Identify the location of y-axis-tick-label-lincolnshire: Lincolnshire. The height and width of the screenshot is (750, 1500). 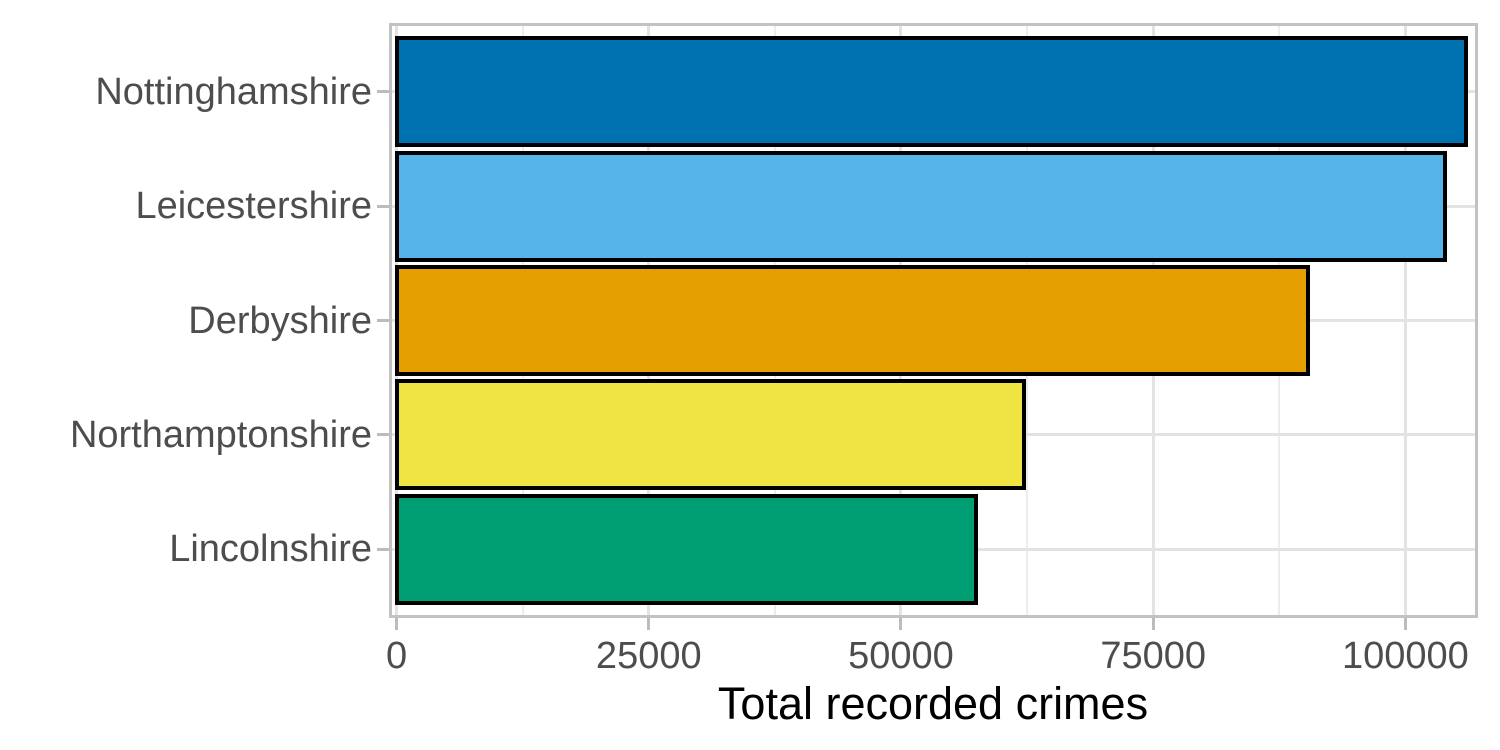
(270, 549).